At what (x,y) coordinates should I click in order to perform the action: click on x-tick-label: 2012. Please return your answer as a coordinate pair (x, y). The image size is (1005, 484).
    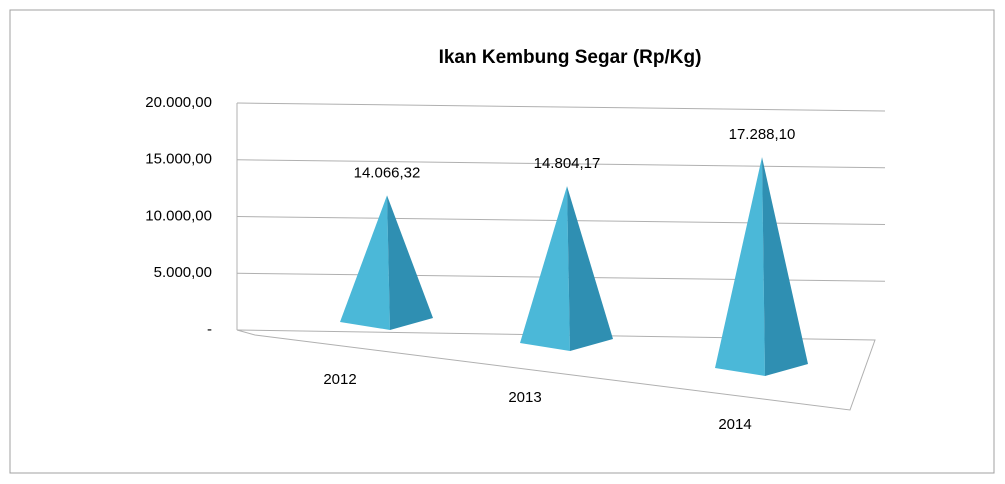
    Looking at the image, I should click on (339, 379).